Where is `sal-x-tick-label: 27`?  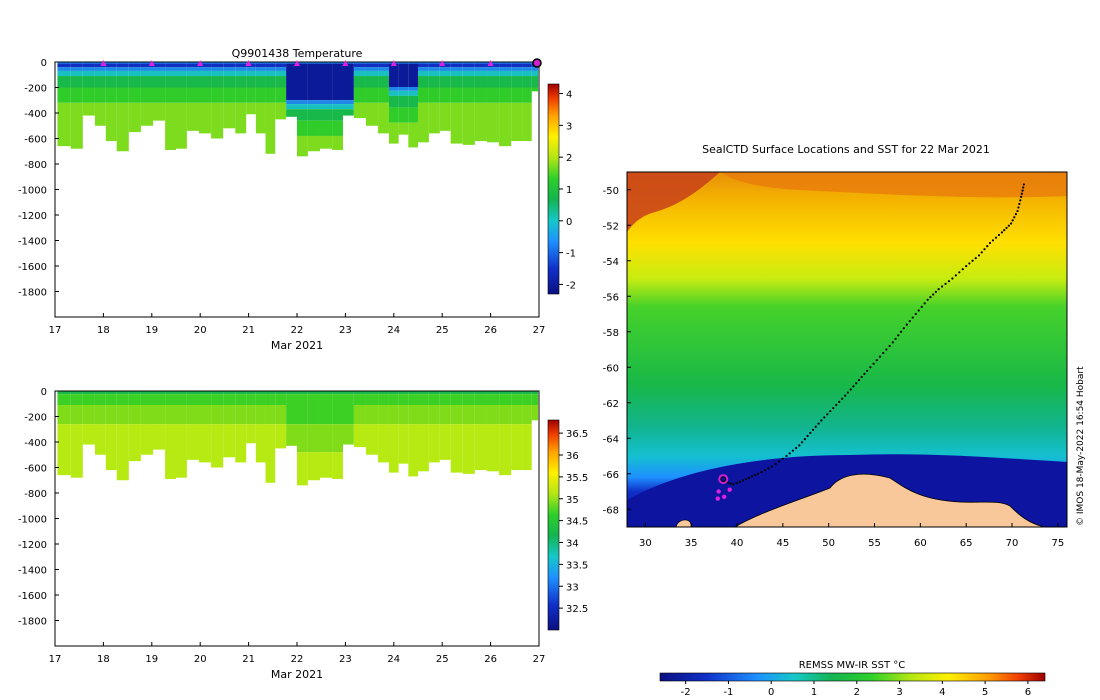 sal-x-tick-label: 27 is located at coordinates (539, 659).